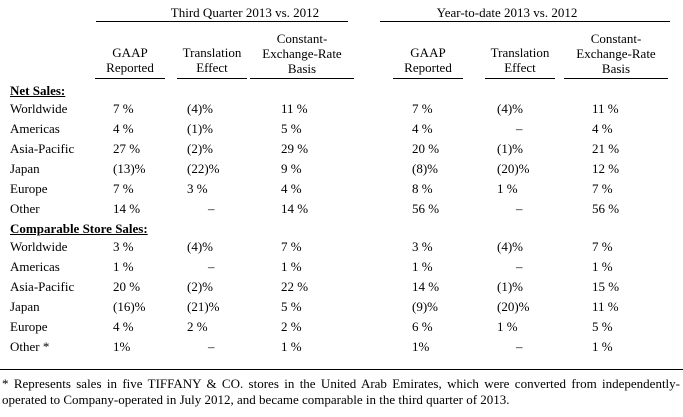  Describe the element at coordinates (203, 306) in the screenshot. I see `table-cell: (21)%` at that location.